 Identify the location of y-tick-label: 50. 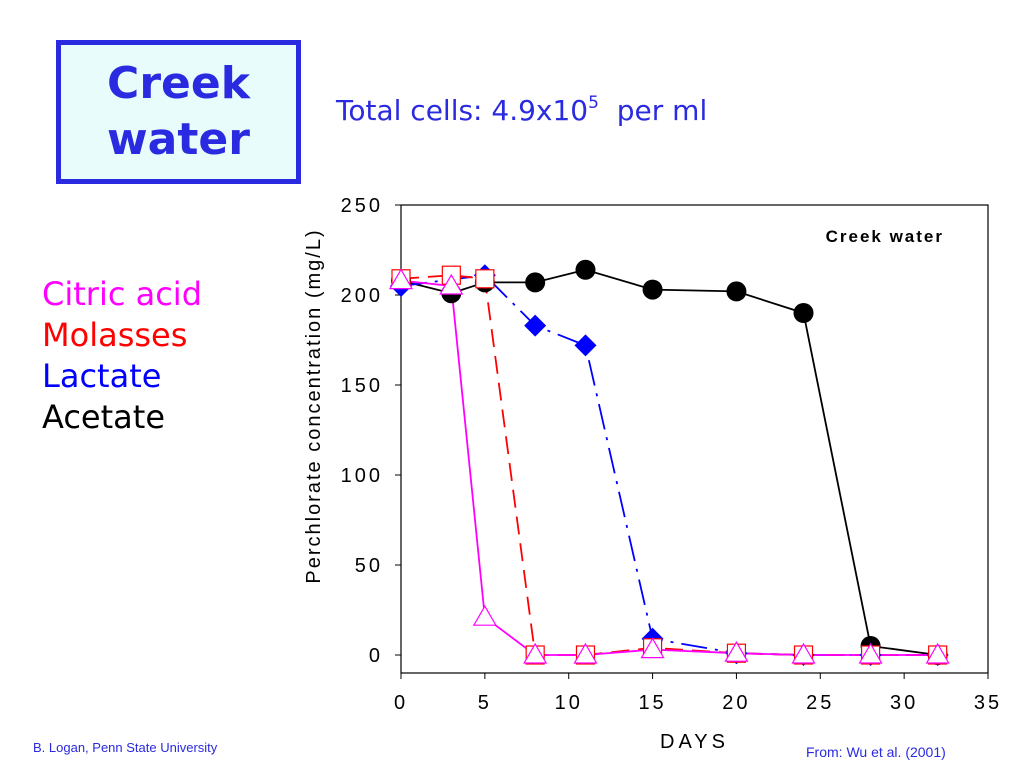
(369, 566).